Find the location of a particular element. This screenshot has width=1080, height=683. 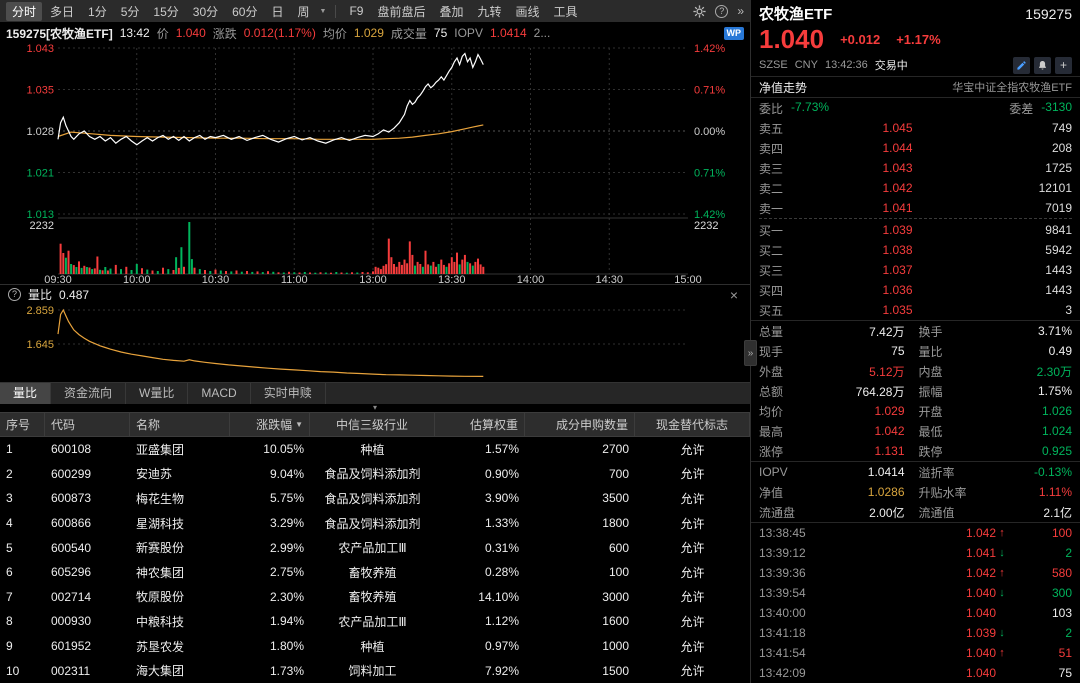

cell: 农产品加工Ⅲ is located at coordinates (372, 621).